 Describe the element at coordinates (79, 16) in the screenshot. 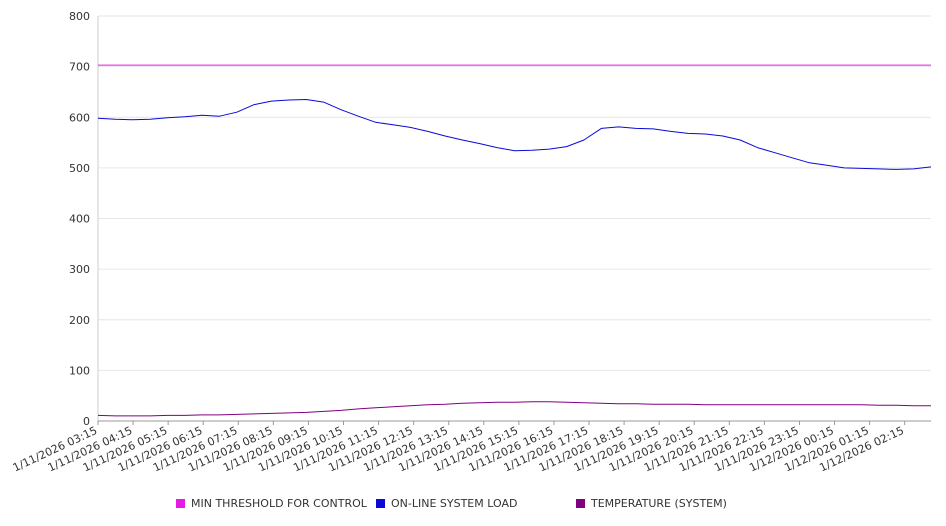

I see `y-tick-label: 800` at that location.